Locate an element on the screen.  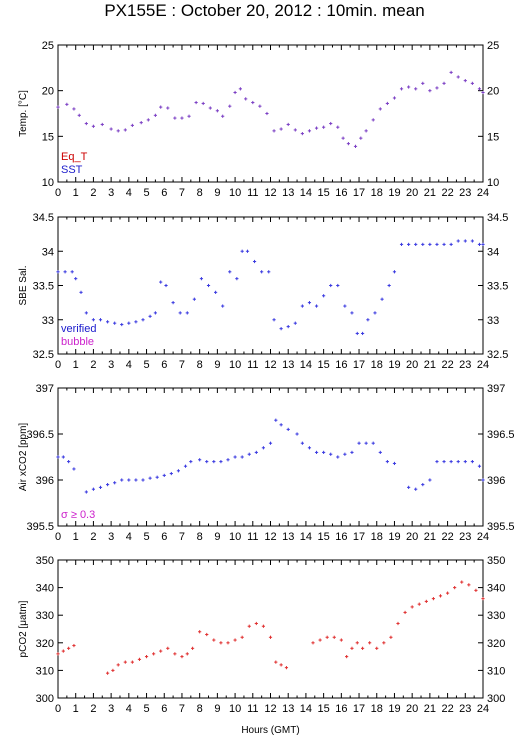
y-tick-label: 350 is located at coordinates (45, 561).